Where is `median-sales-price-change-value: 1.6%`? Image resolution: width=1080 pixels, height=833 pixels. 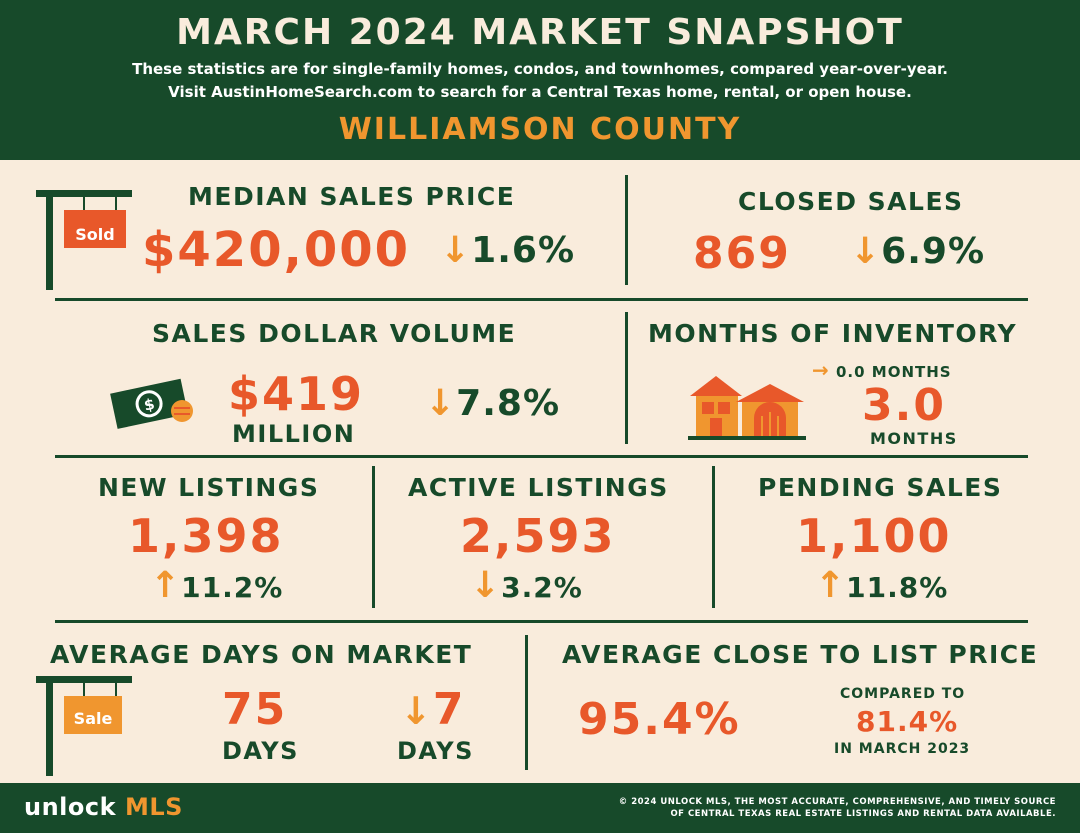
median-sales-price-change-value: 1.6% is located at coordinates (523, 250).